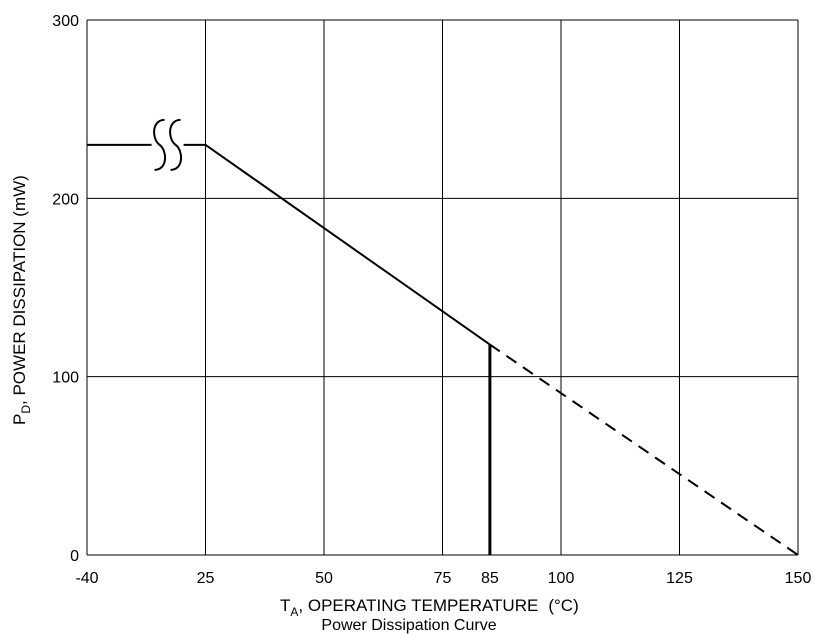 This screenshot has height=634, width=817. Describe the element at coordinates (74, 556) in the screenshot. I see `y-tick-label-0: 0` at that location.